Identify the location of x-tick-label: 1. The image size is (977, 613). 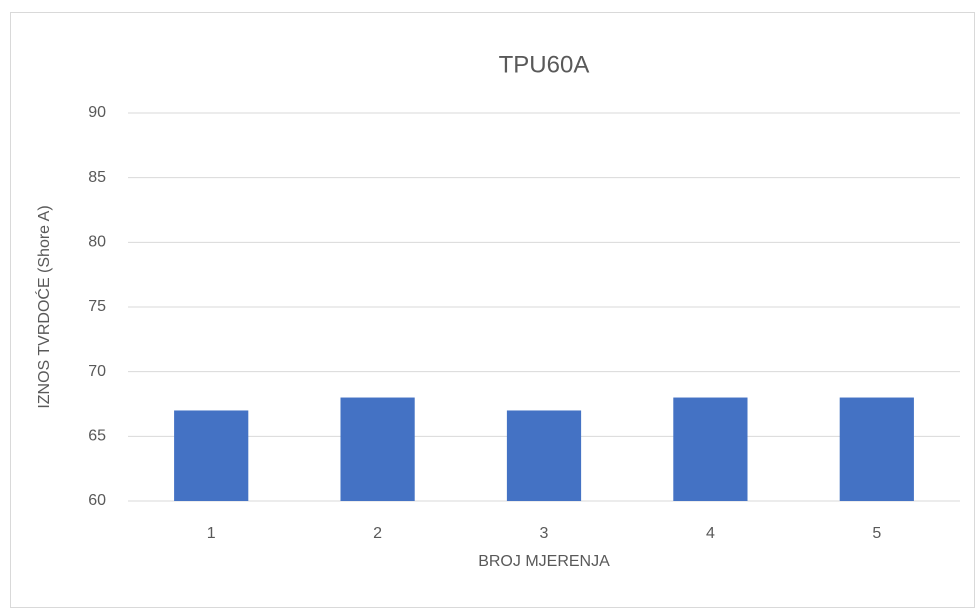
(211, 533).